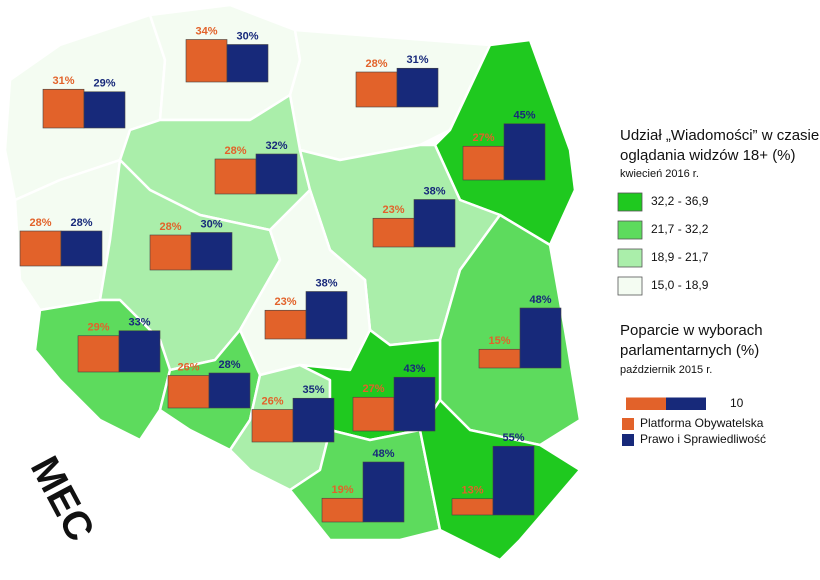 This screenshot has height=580, width=820. What do you see at coordinates (691, 330) in the screenshot?
I see `legend-title: Poparcie w wyborach` at bounding box center [691, 330].